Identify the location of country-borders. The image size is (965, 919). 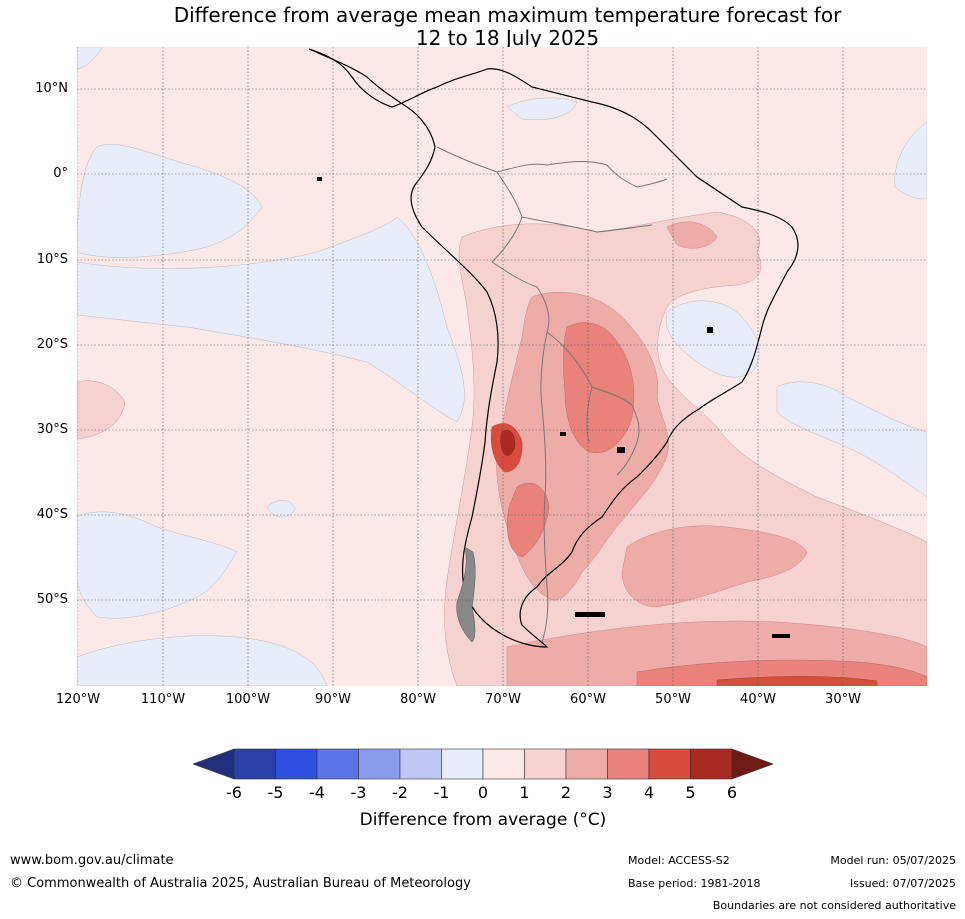
(552, 394).